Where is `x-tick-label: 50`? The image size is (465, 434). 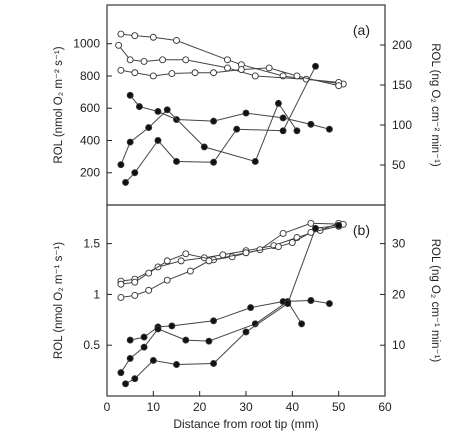
x-tick-label: 50 is located at coordinates (339, 407).